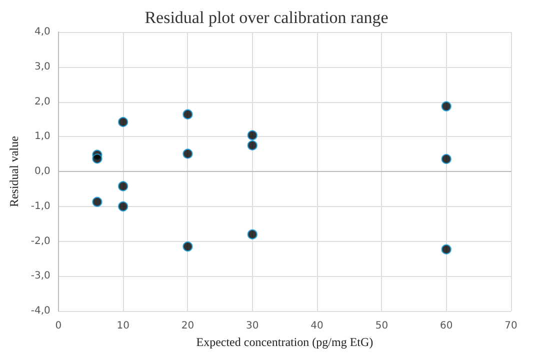 This screenshot has height=353, width=533. Describe the element at coordinates (42, 102) in the screenshot. I see `y-tick-label: 2,0` at that location.